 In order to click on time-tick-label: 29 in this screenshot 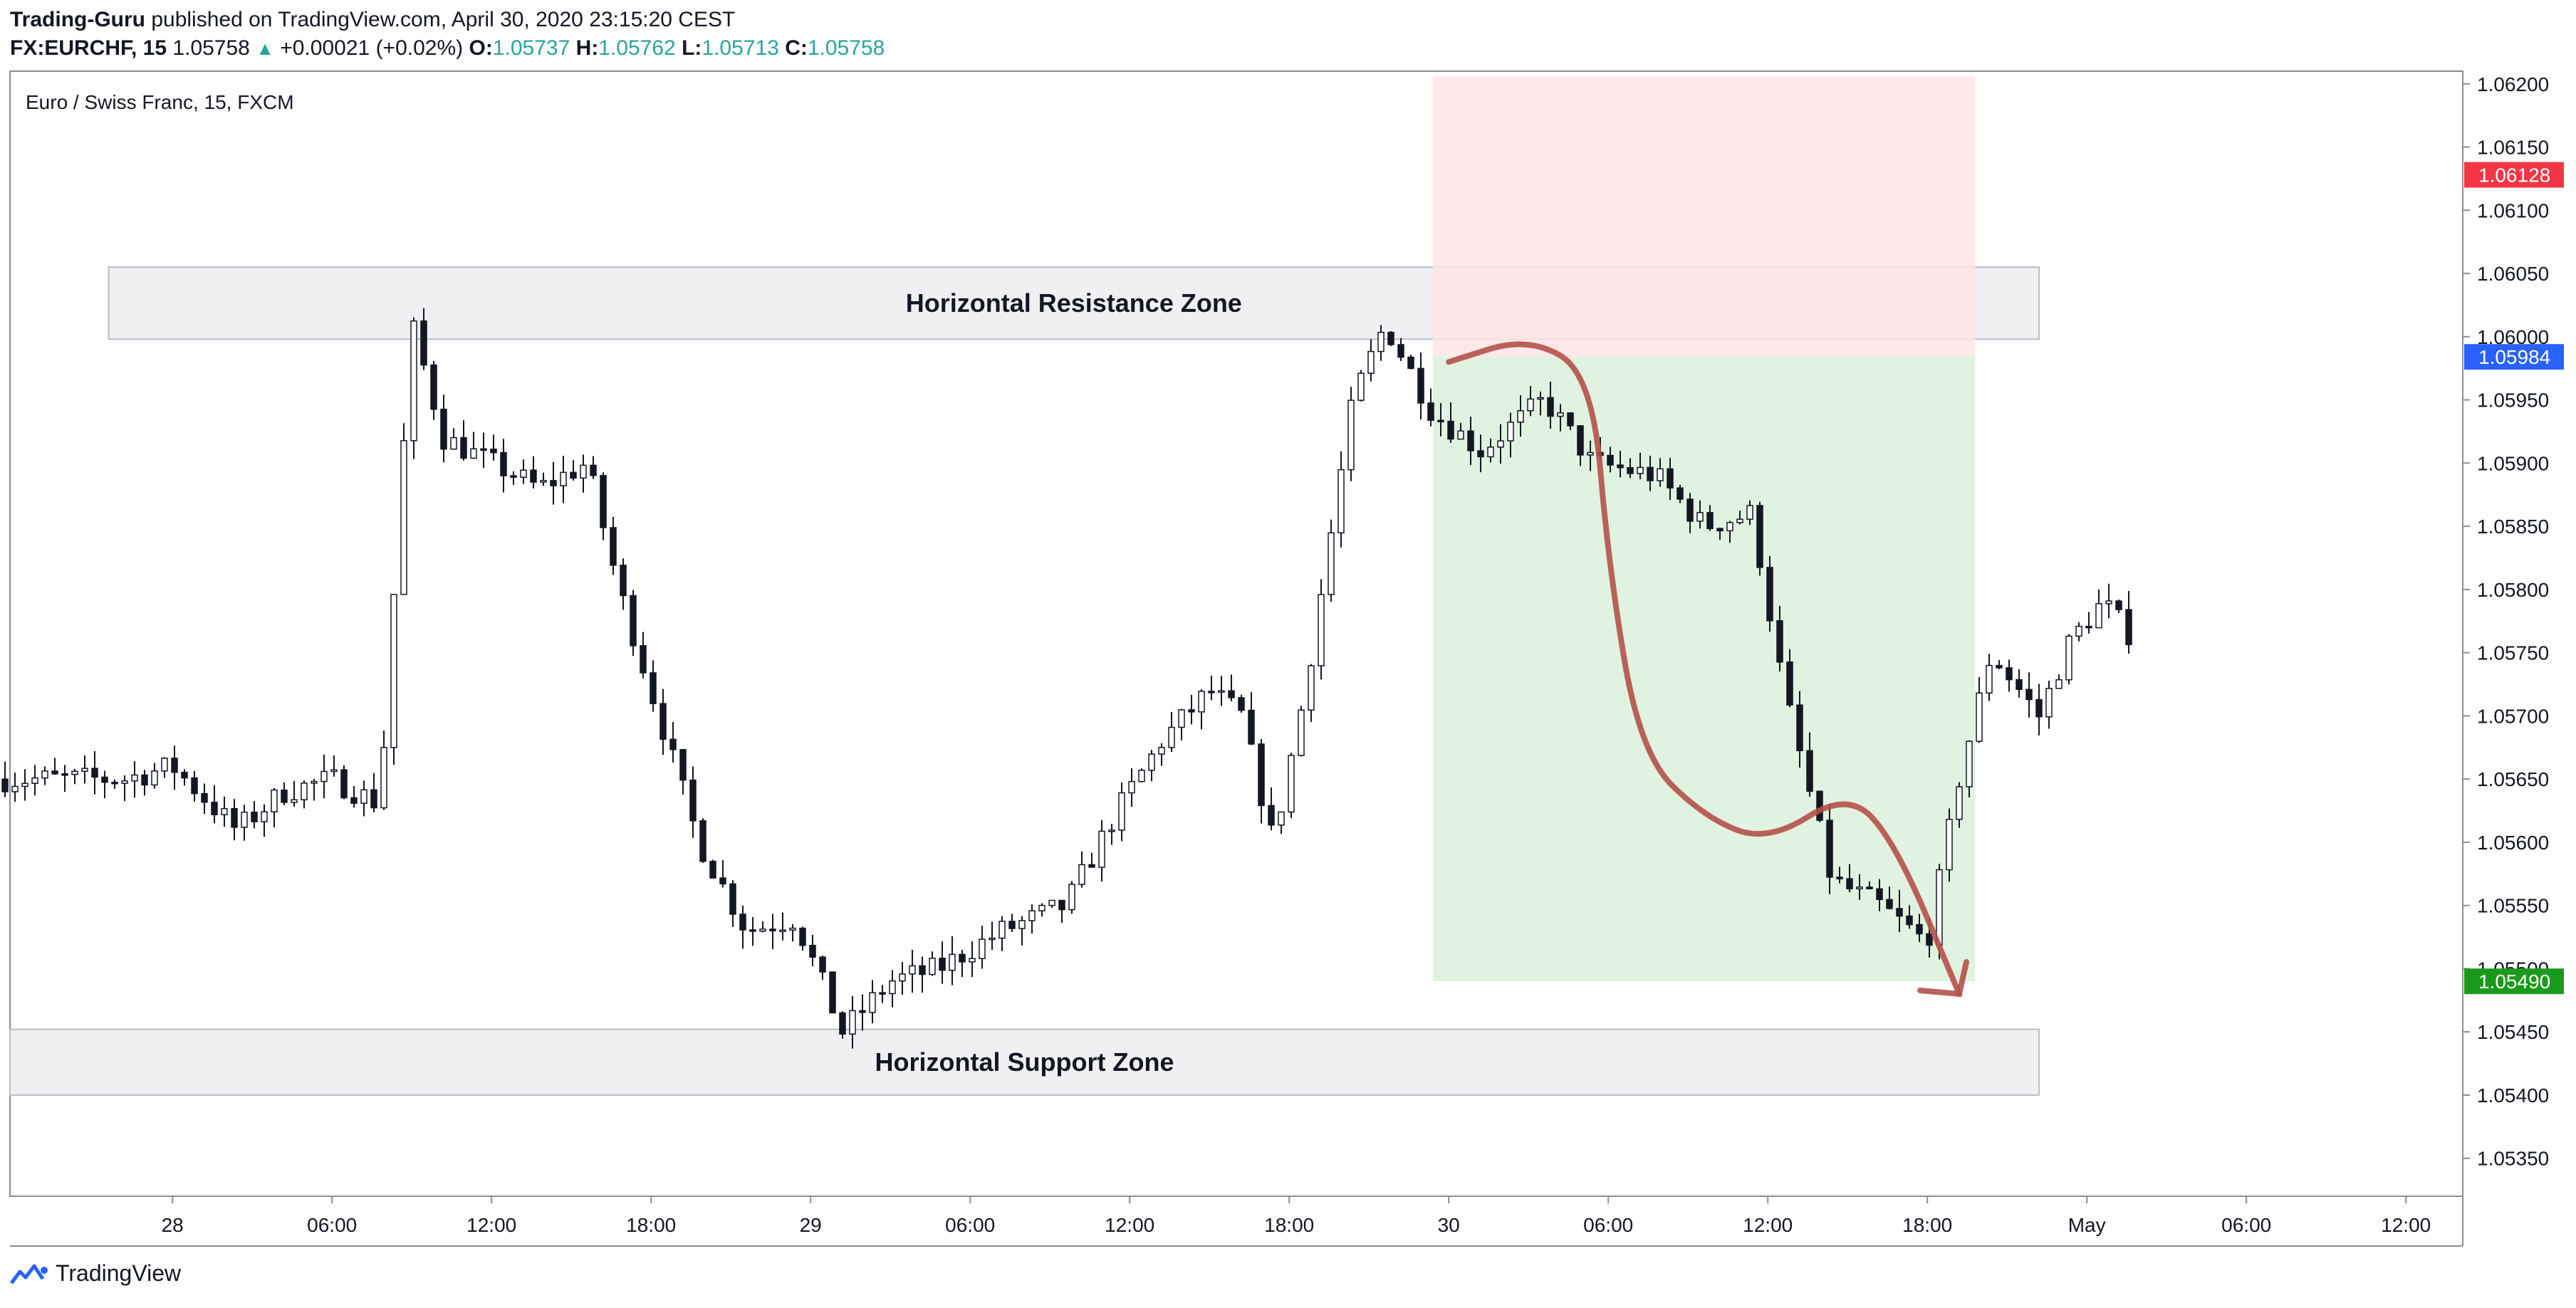, I will do `click(811, 1225)`.